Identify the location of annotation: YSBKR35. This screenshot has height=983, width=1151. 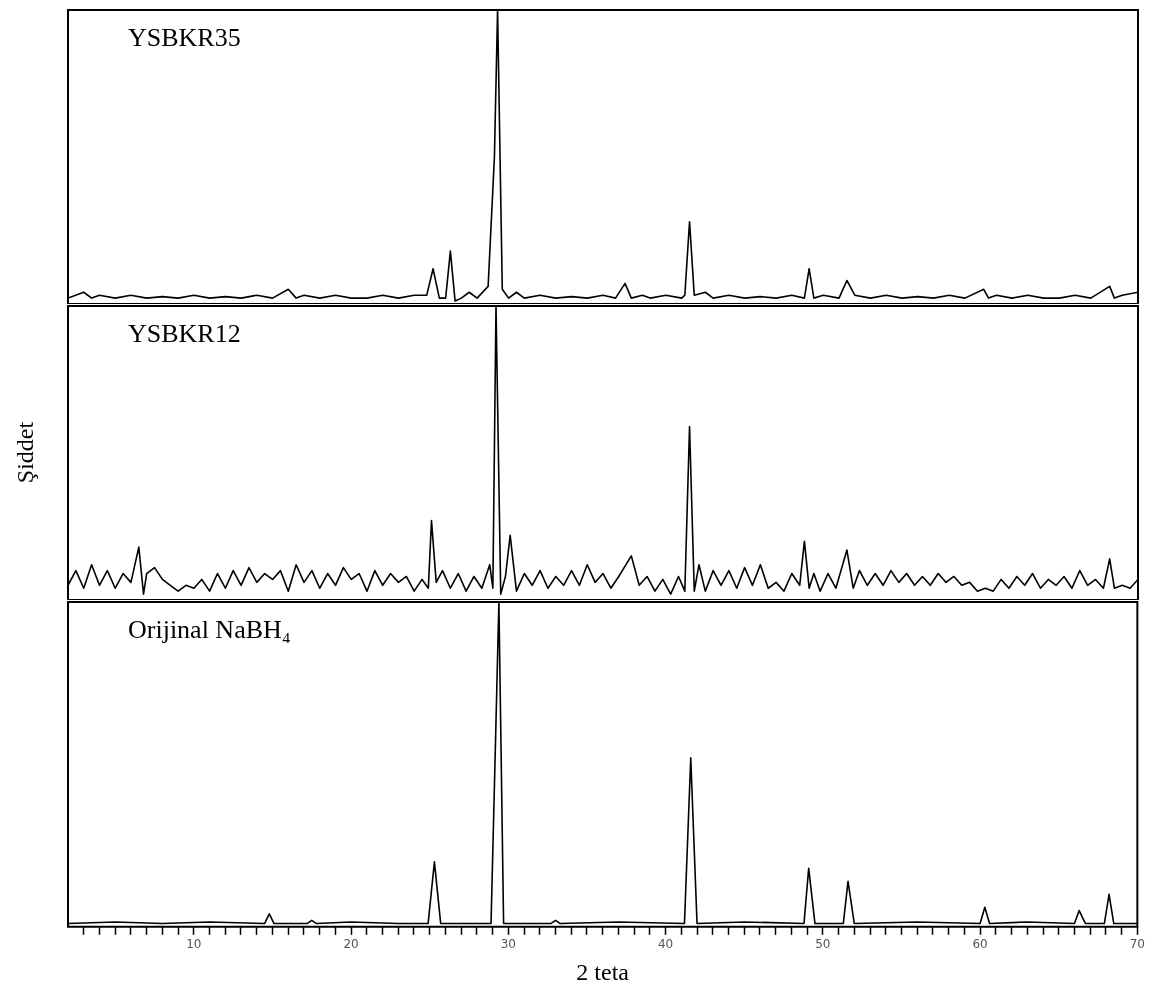
(184, 37).